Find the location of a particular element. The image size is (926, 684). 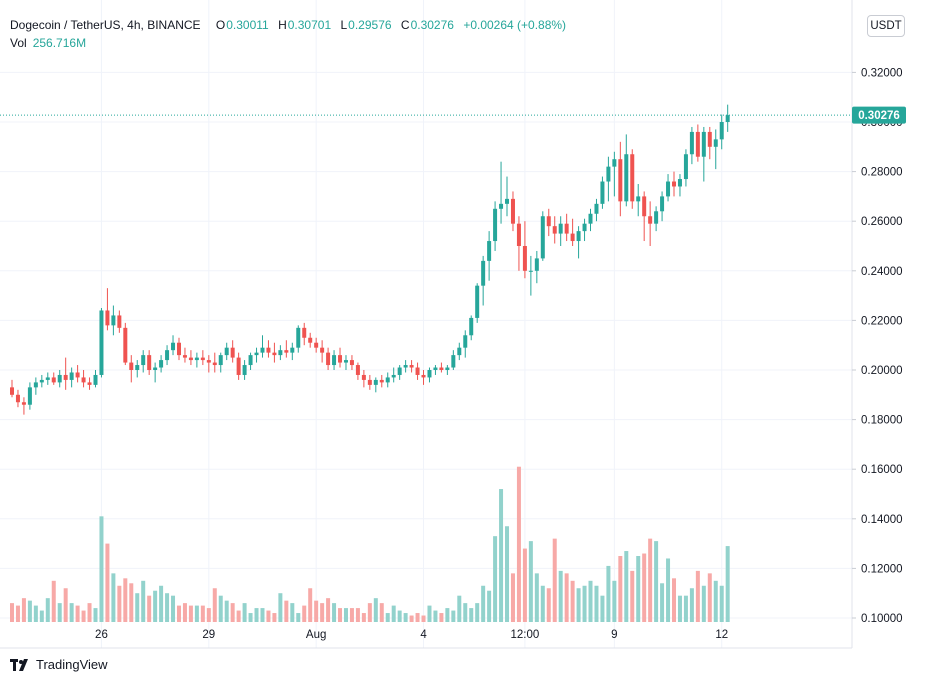

symbol-title: Dogecoin / TetherUS, 4h, BINANCE is located at coordinates (105, 25).